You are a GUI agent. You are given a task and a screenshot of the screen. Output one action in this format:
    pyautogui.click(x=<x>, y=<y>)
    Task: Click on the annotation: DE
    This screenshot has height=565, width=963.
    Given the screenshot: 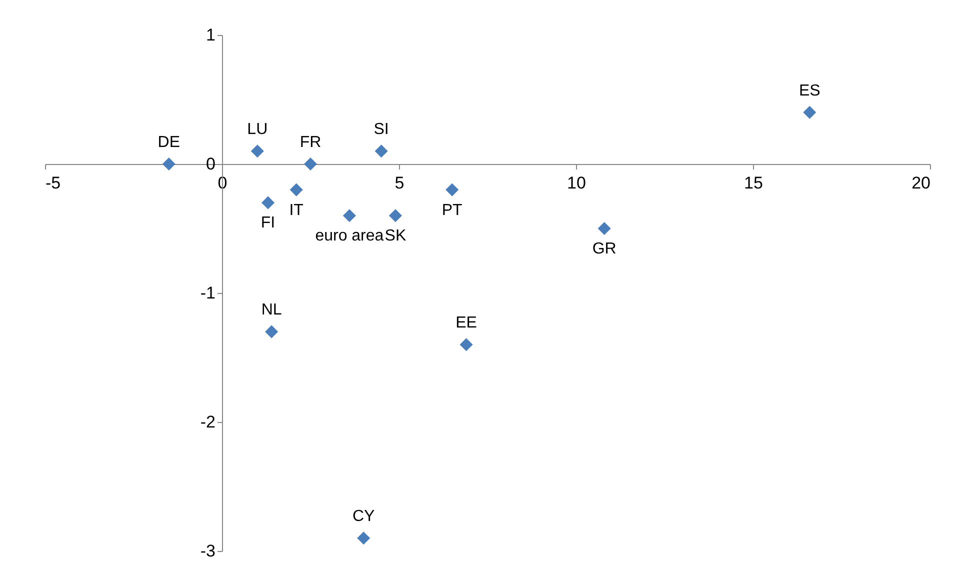 What is the action you would take?
    pyautogui.click(x=169, y=142)
    